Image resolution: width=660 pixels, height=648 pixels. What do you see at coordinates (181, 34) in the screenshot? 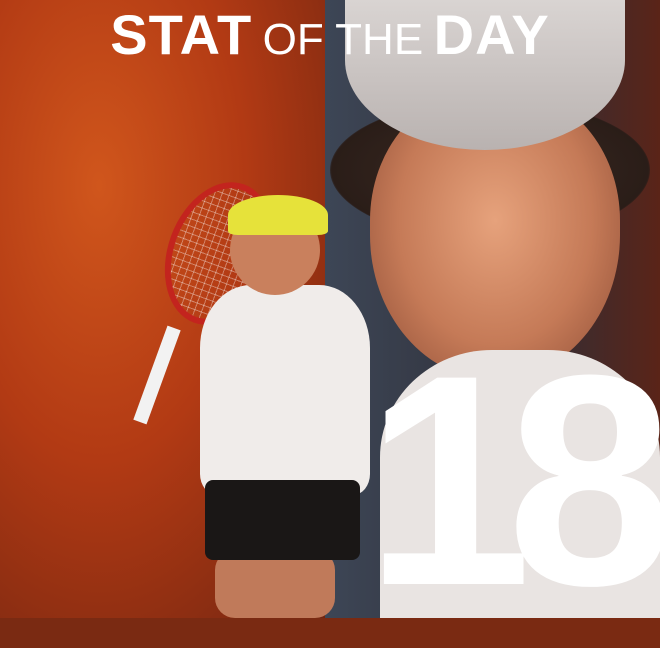
I see `headline-stat: STAT` at bounding box center [181, 34].